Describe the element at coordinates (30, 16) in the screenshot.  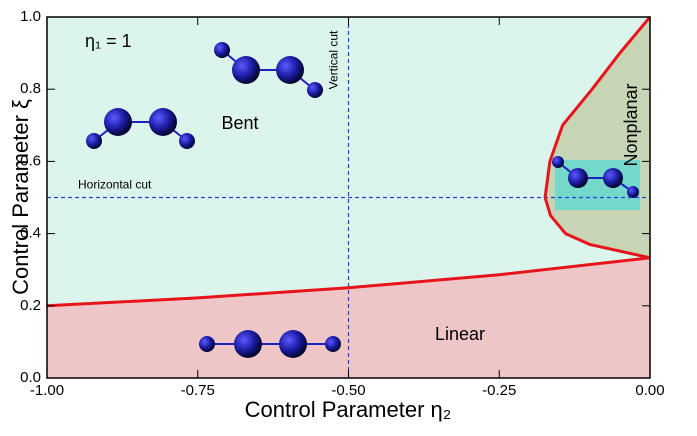
I see `y-tick-label: 1.0` at that location.